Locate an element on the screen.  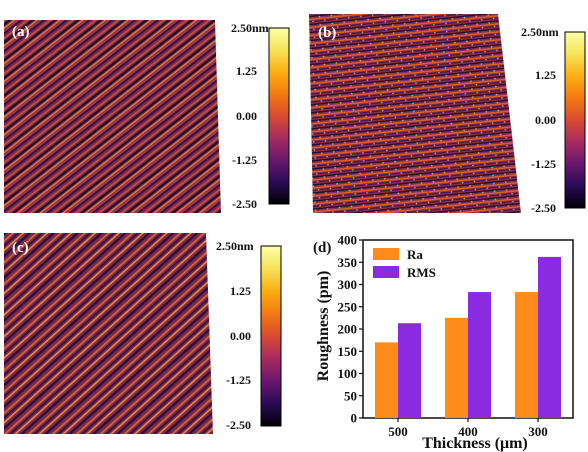
colorbar-b-bar is located at coordinates (575, 120).